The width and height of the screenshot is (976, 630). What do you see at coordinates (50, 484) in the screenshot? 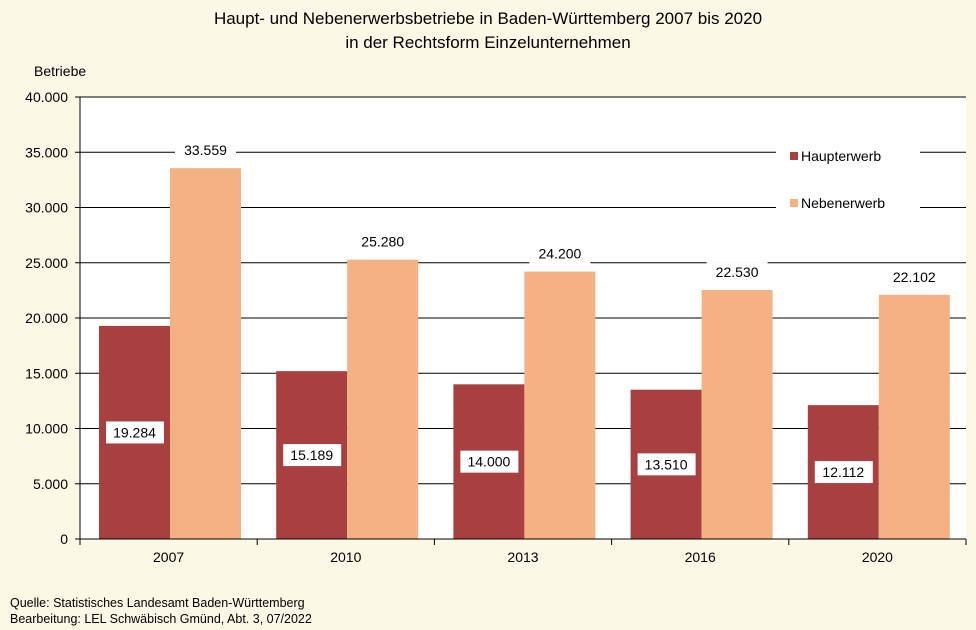
I see `y-tick-label: 5.000` at bounding box center [50, 484].